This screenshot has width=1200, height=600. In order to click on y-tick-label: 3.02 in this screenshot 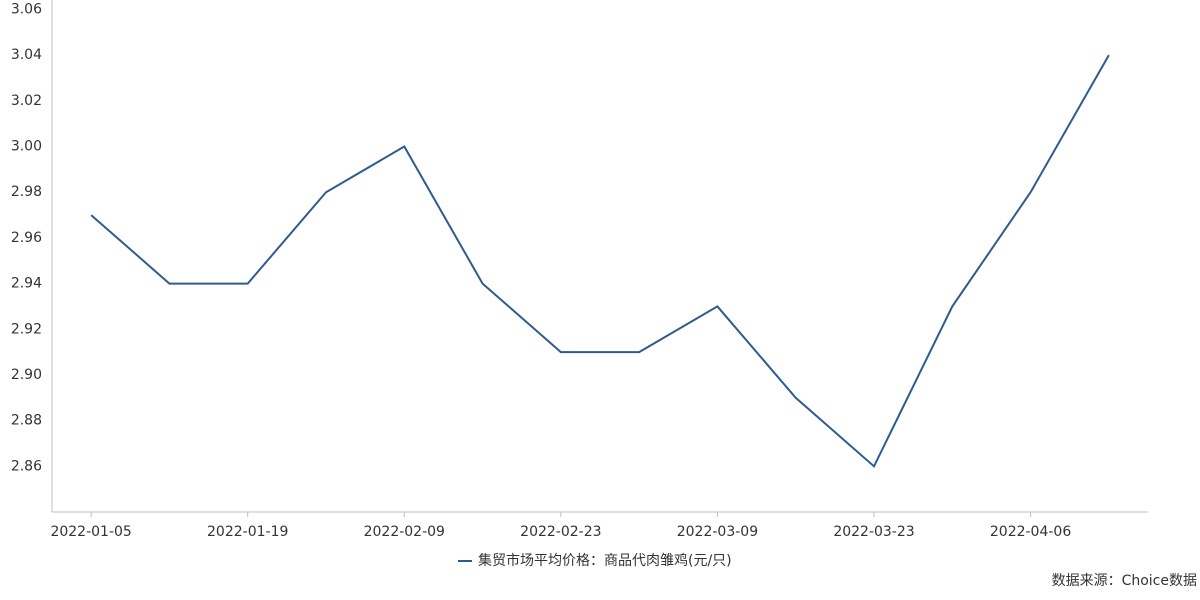, I will do `click(26, 101)`.